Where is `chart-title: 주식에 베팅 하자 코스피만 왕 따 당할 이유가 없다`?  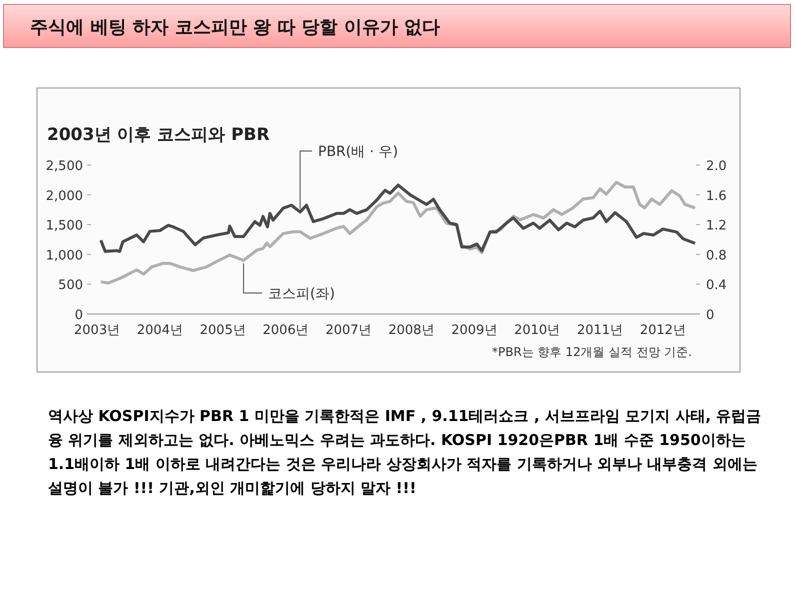 chart-title: 주식에 베팅 하자 코스피만 왕 따 당할 이유가 없다 is located at coordinates (235, 27).